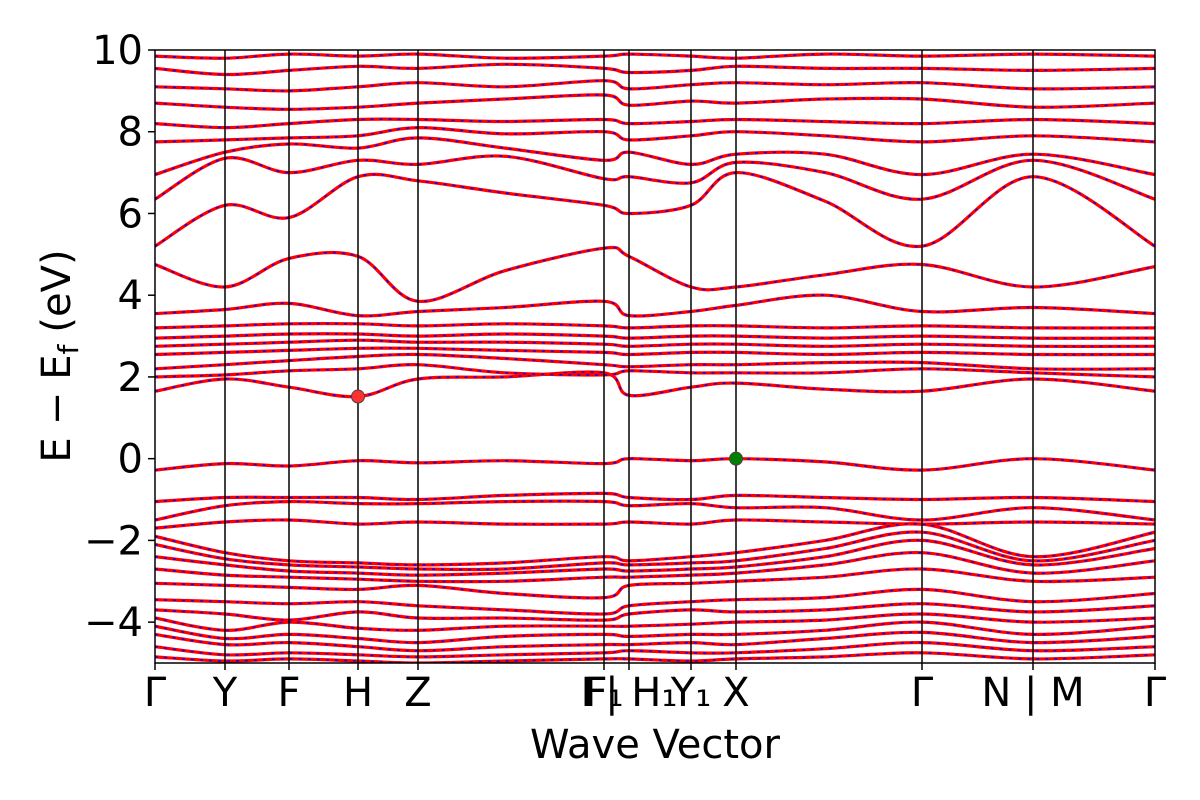  What do you see at coordinates (735, 693) in the screenshot?
I see `x-tick-label-8: X` at bounding box center [735, 693].